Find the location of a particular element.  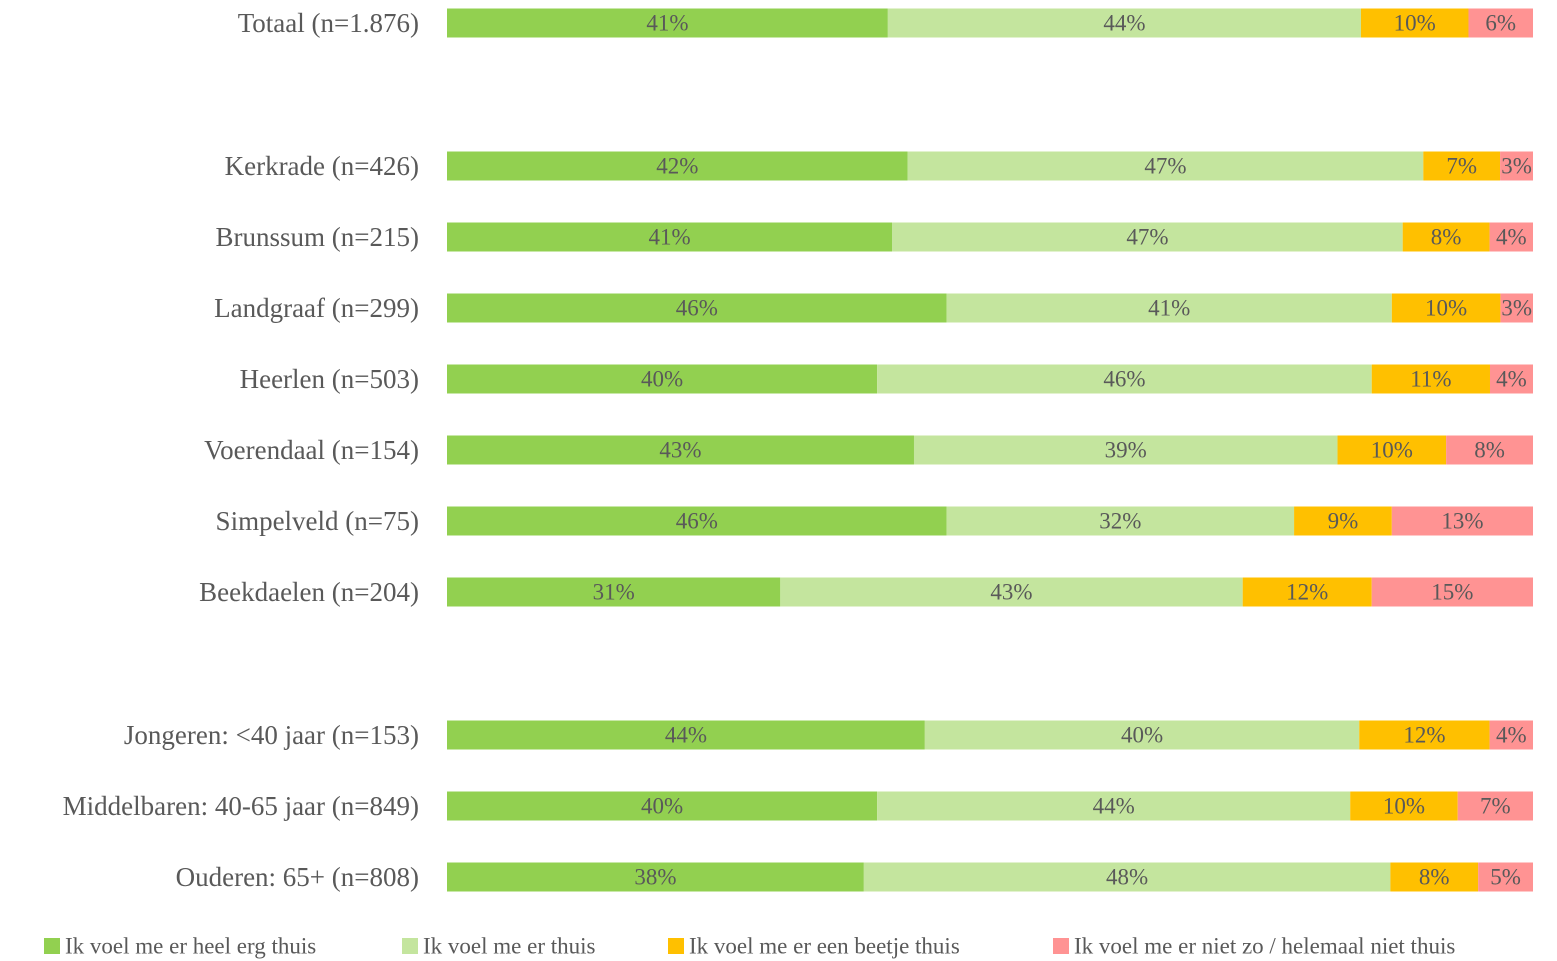

legend-label-1: Ik voel me er heel erg thuis is located at coordinates (190, 946).